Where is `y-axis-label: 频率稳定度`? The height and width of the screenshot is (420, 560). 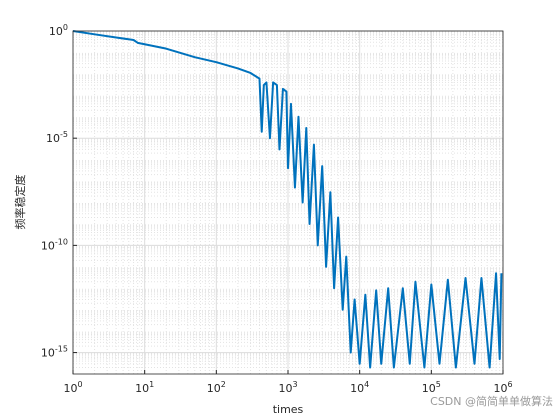 y-axis-label: 频率稳定度 is located at coordinates (20, 202).